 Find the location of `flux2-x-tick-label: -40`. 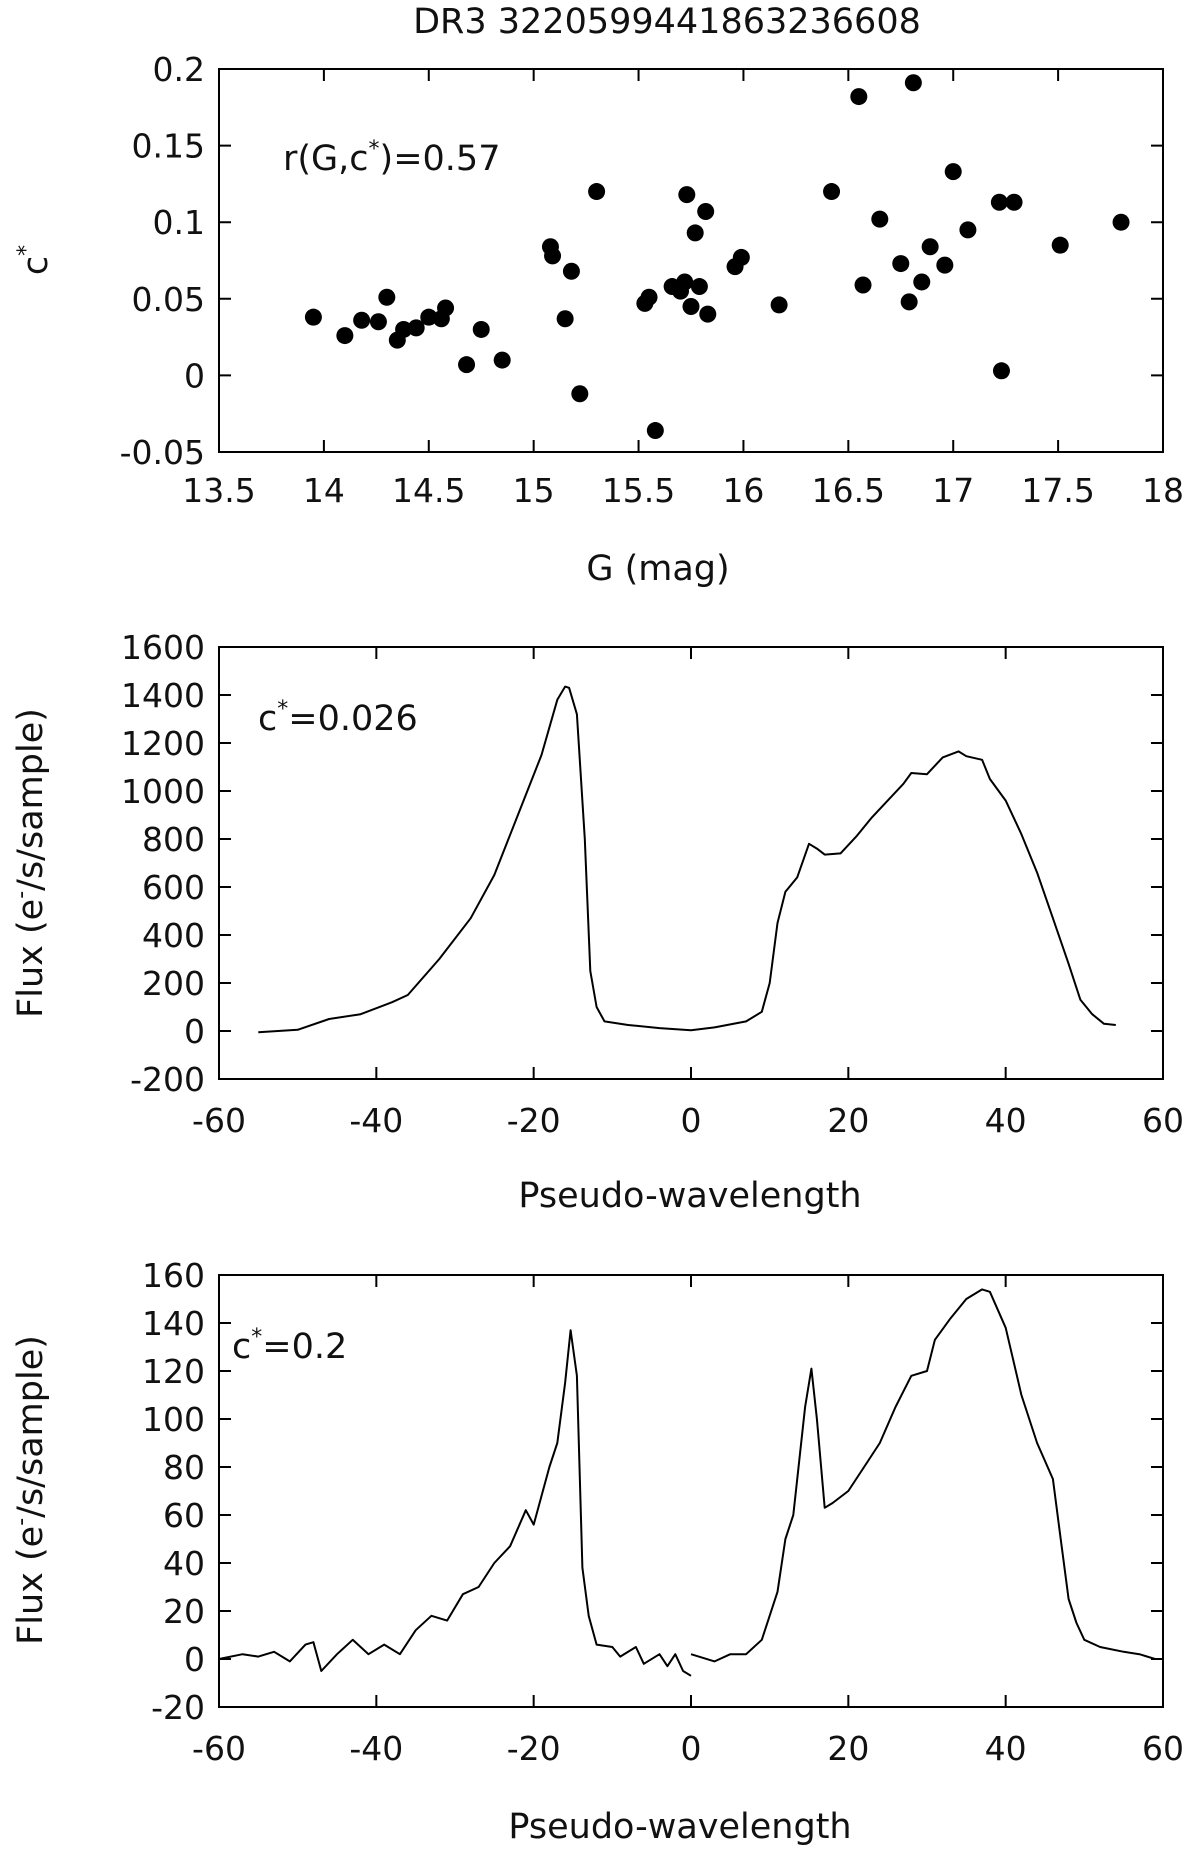

flux2-x-tick-label: -40 is located at coordinates (376, 1748).